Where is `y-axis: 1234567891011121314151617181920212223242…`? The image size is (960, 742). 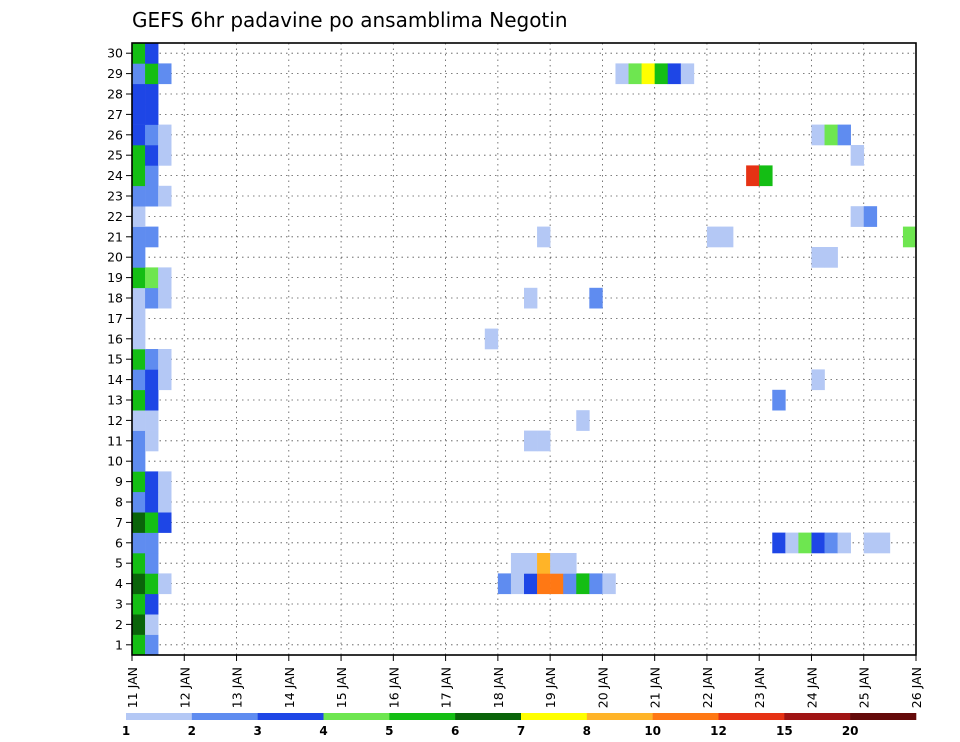
y-axis: 1234567891011121314151617181920212223242… is located at coordinates (119, 349).